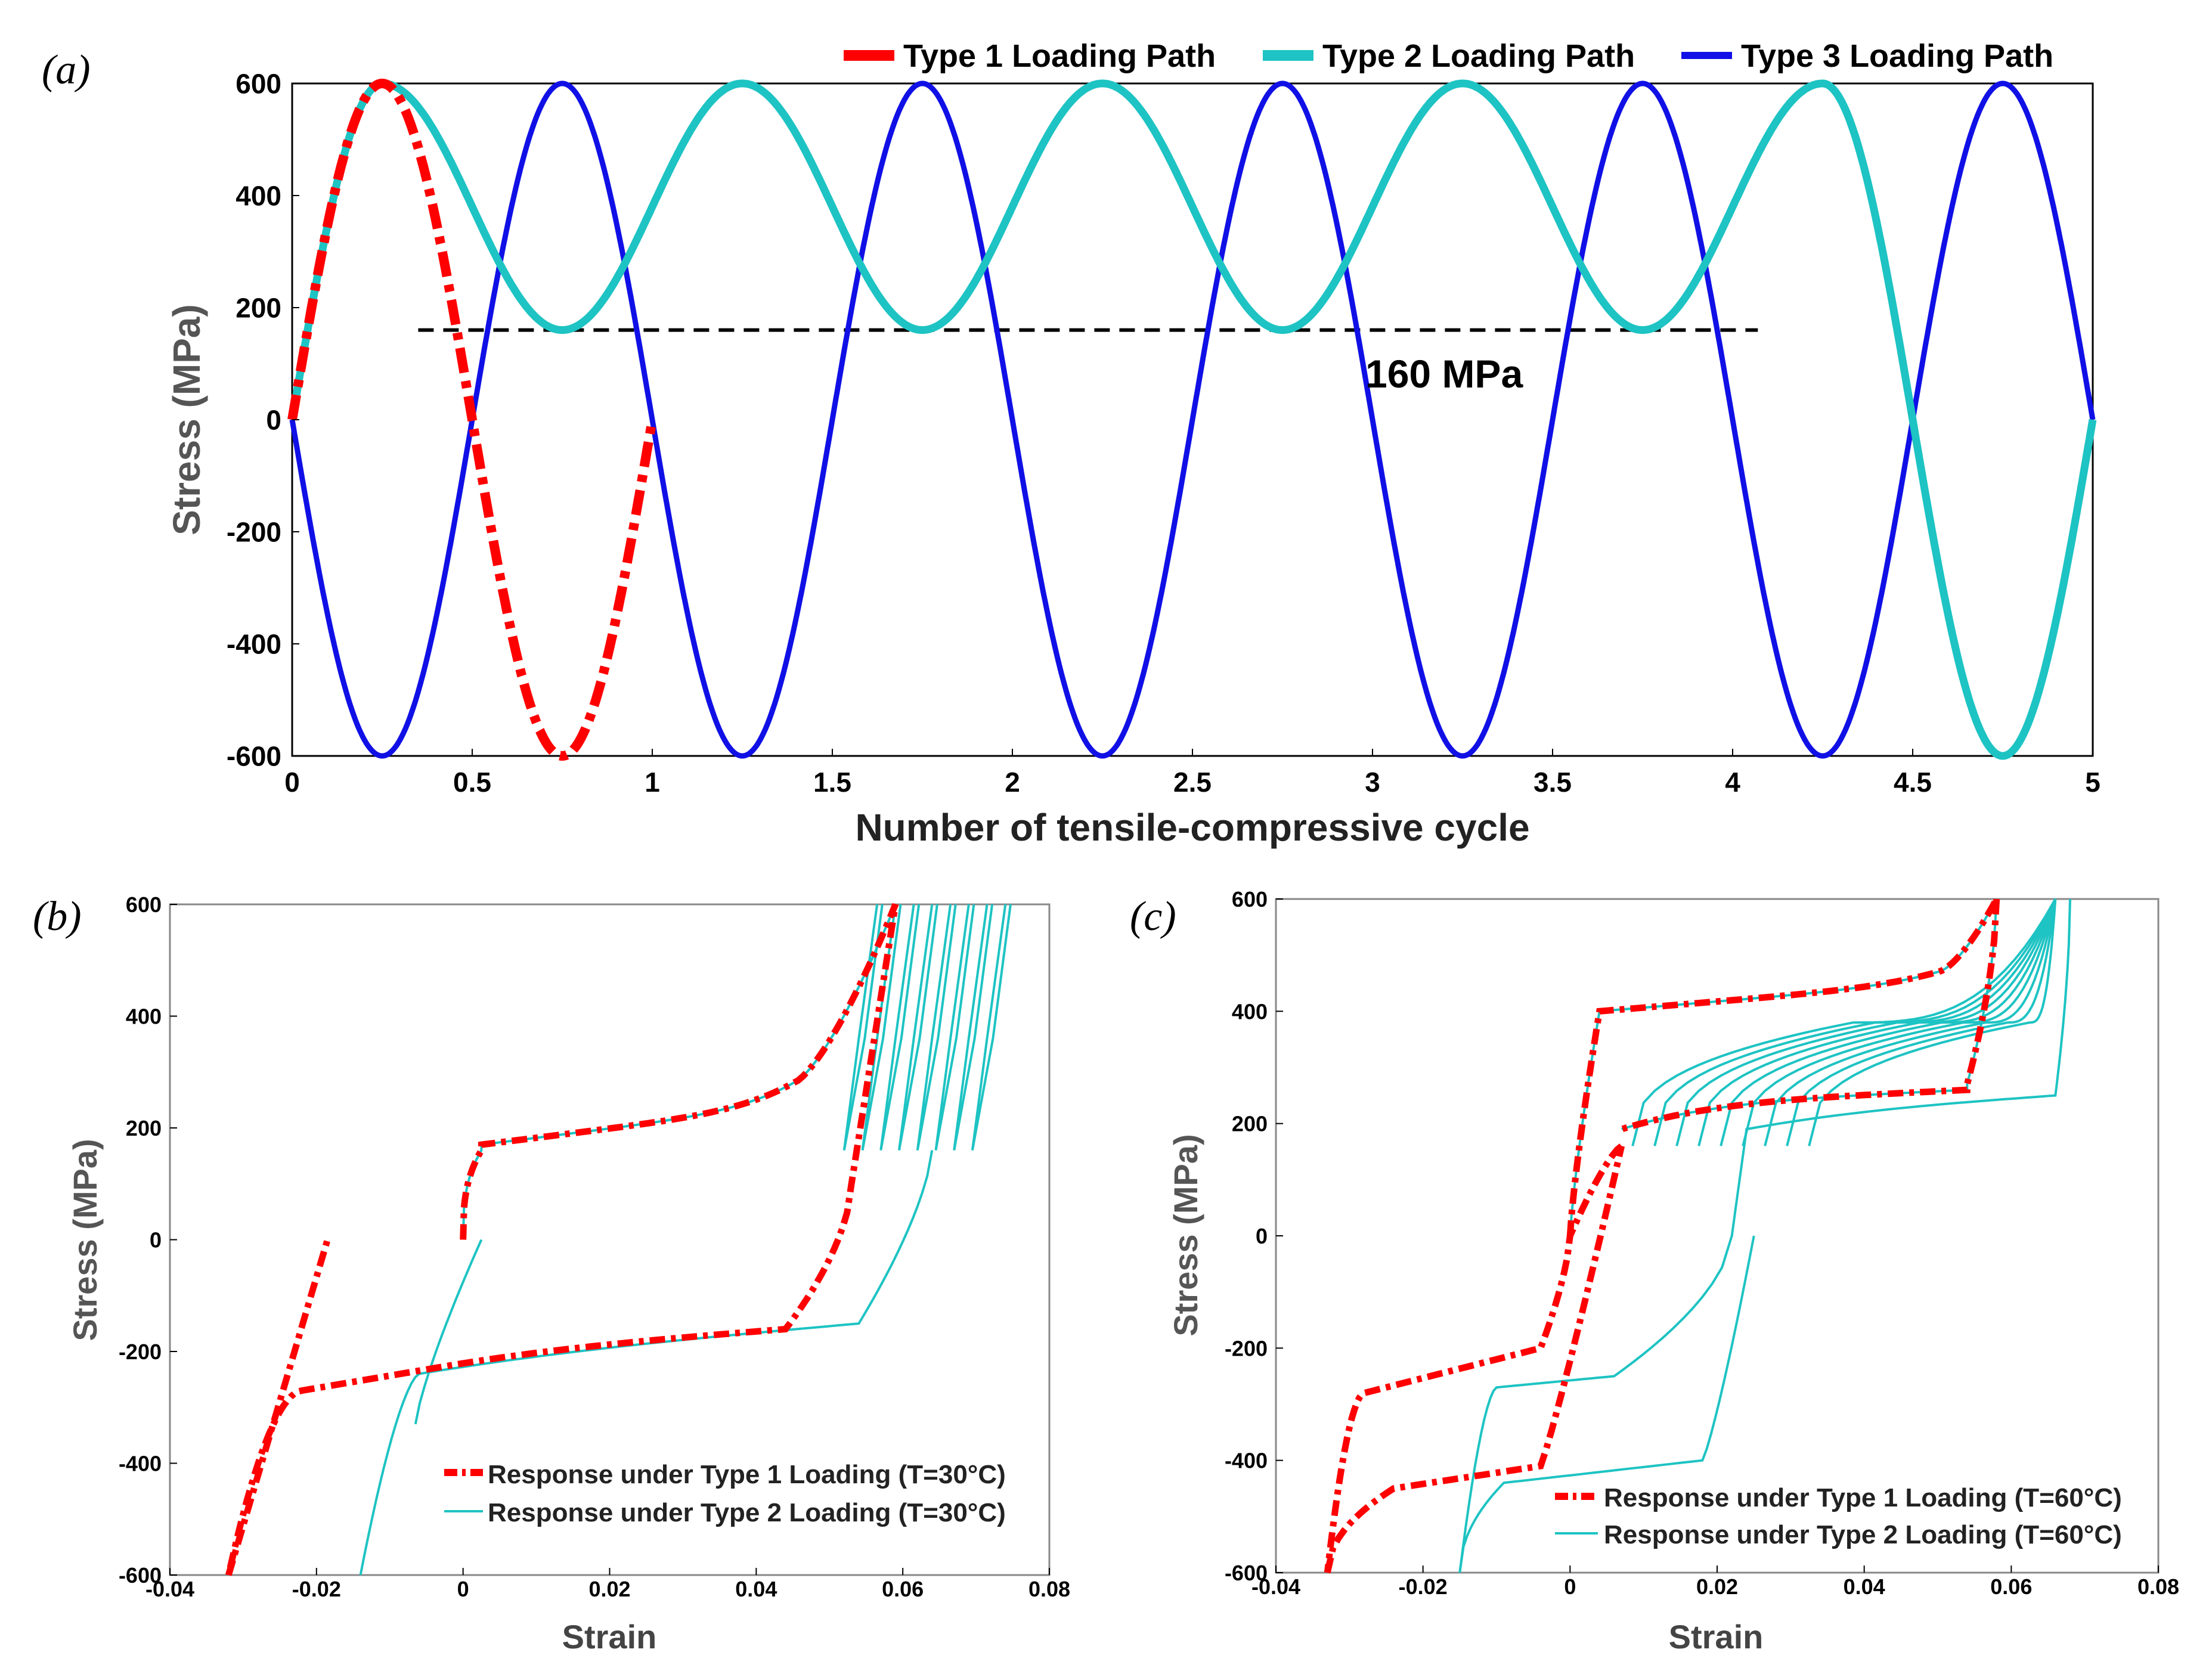 The image size is (2212, 1674). I want to click on panel-a-y-ticks: -600 -400 -200 0 200 400 600, so click(263, 420).